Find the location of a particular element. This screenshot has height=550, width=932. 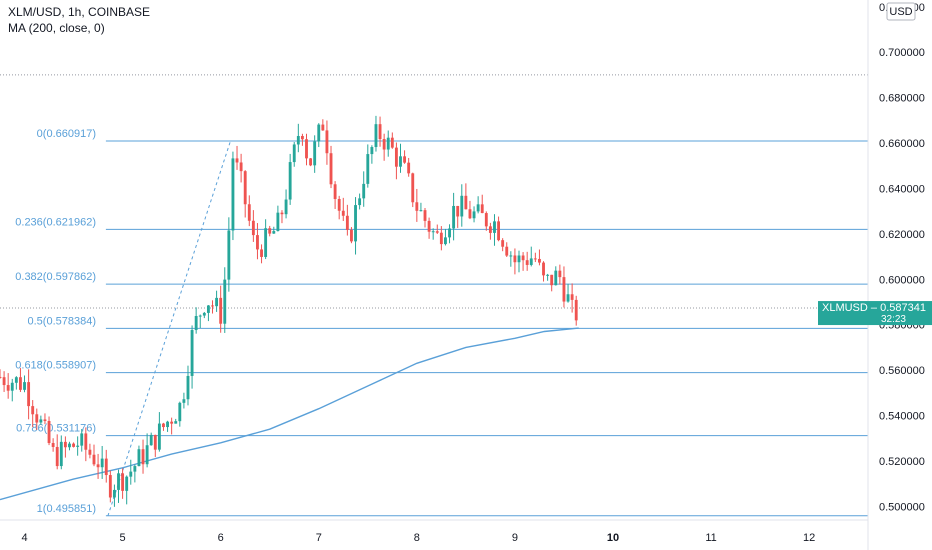

y-tick-label: 0.640000 is located at coordinates (902, 189).